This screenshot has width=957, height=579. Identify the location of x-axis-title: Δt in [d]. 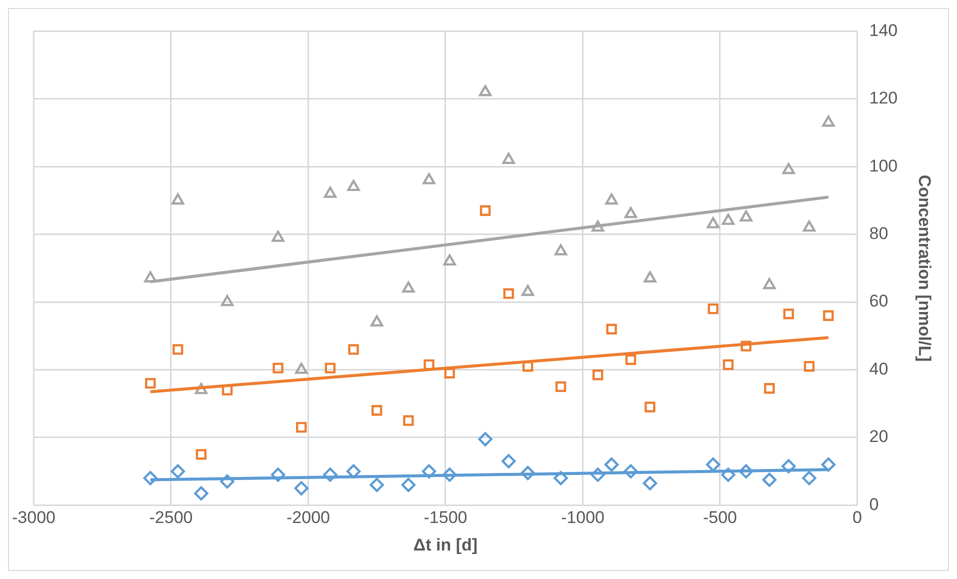
(445, 544).